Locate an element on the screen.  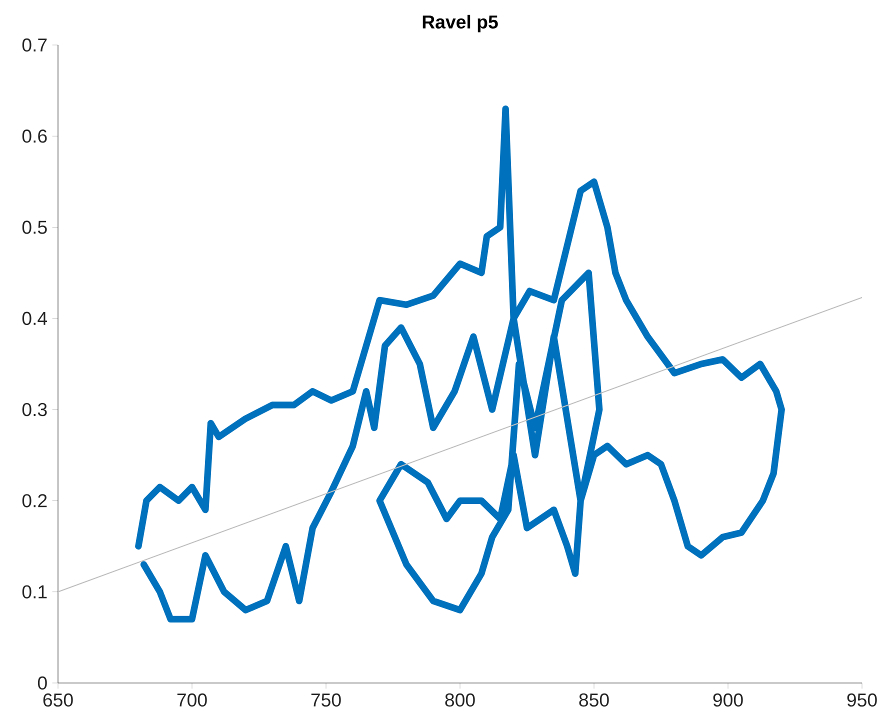
x-tick-label: 650 is located at coordinates (58, 700).